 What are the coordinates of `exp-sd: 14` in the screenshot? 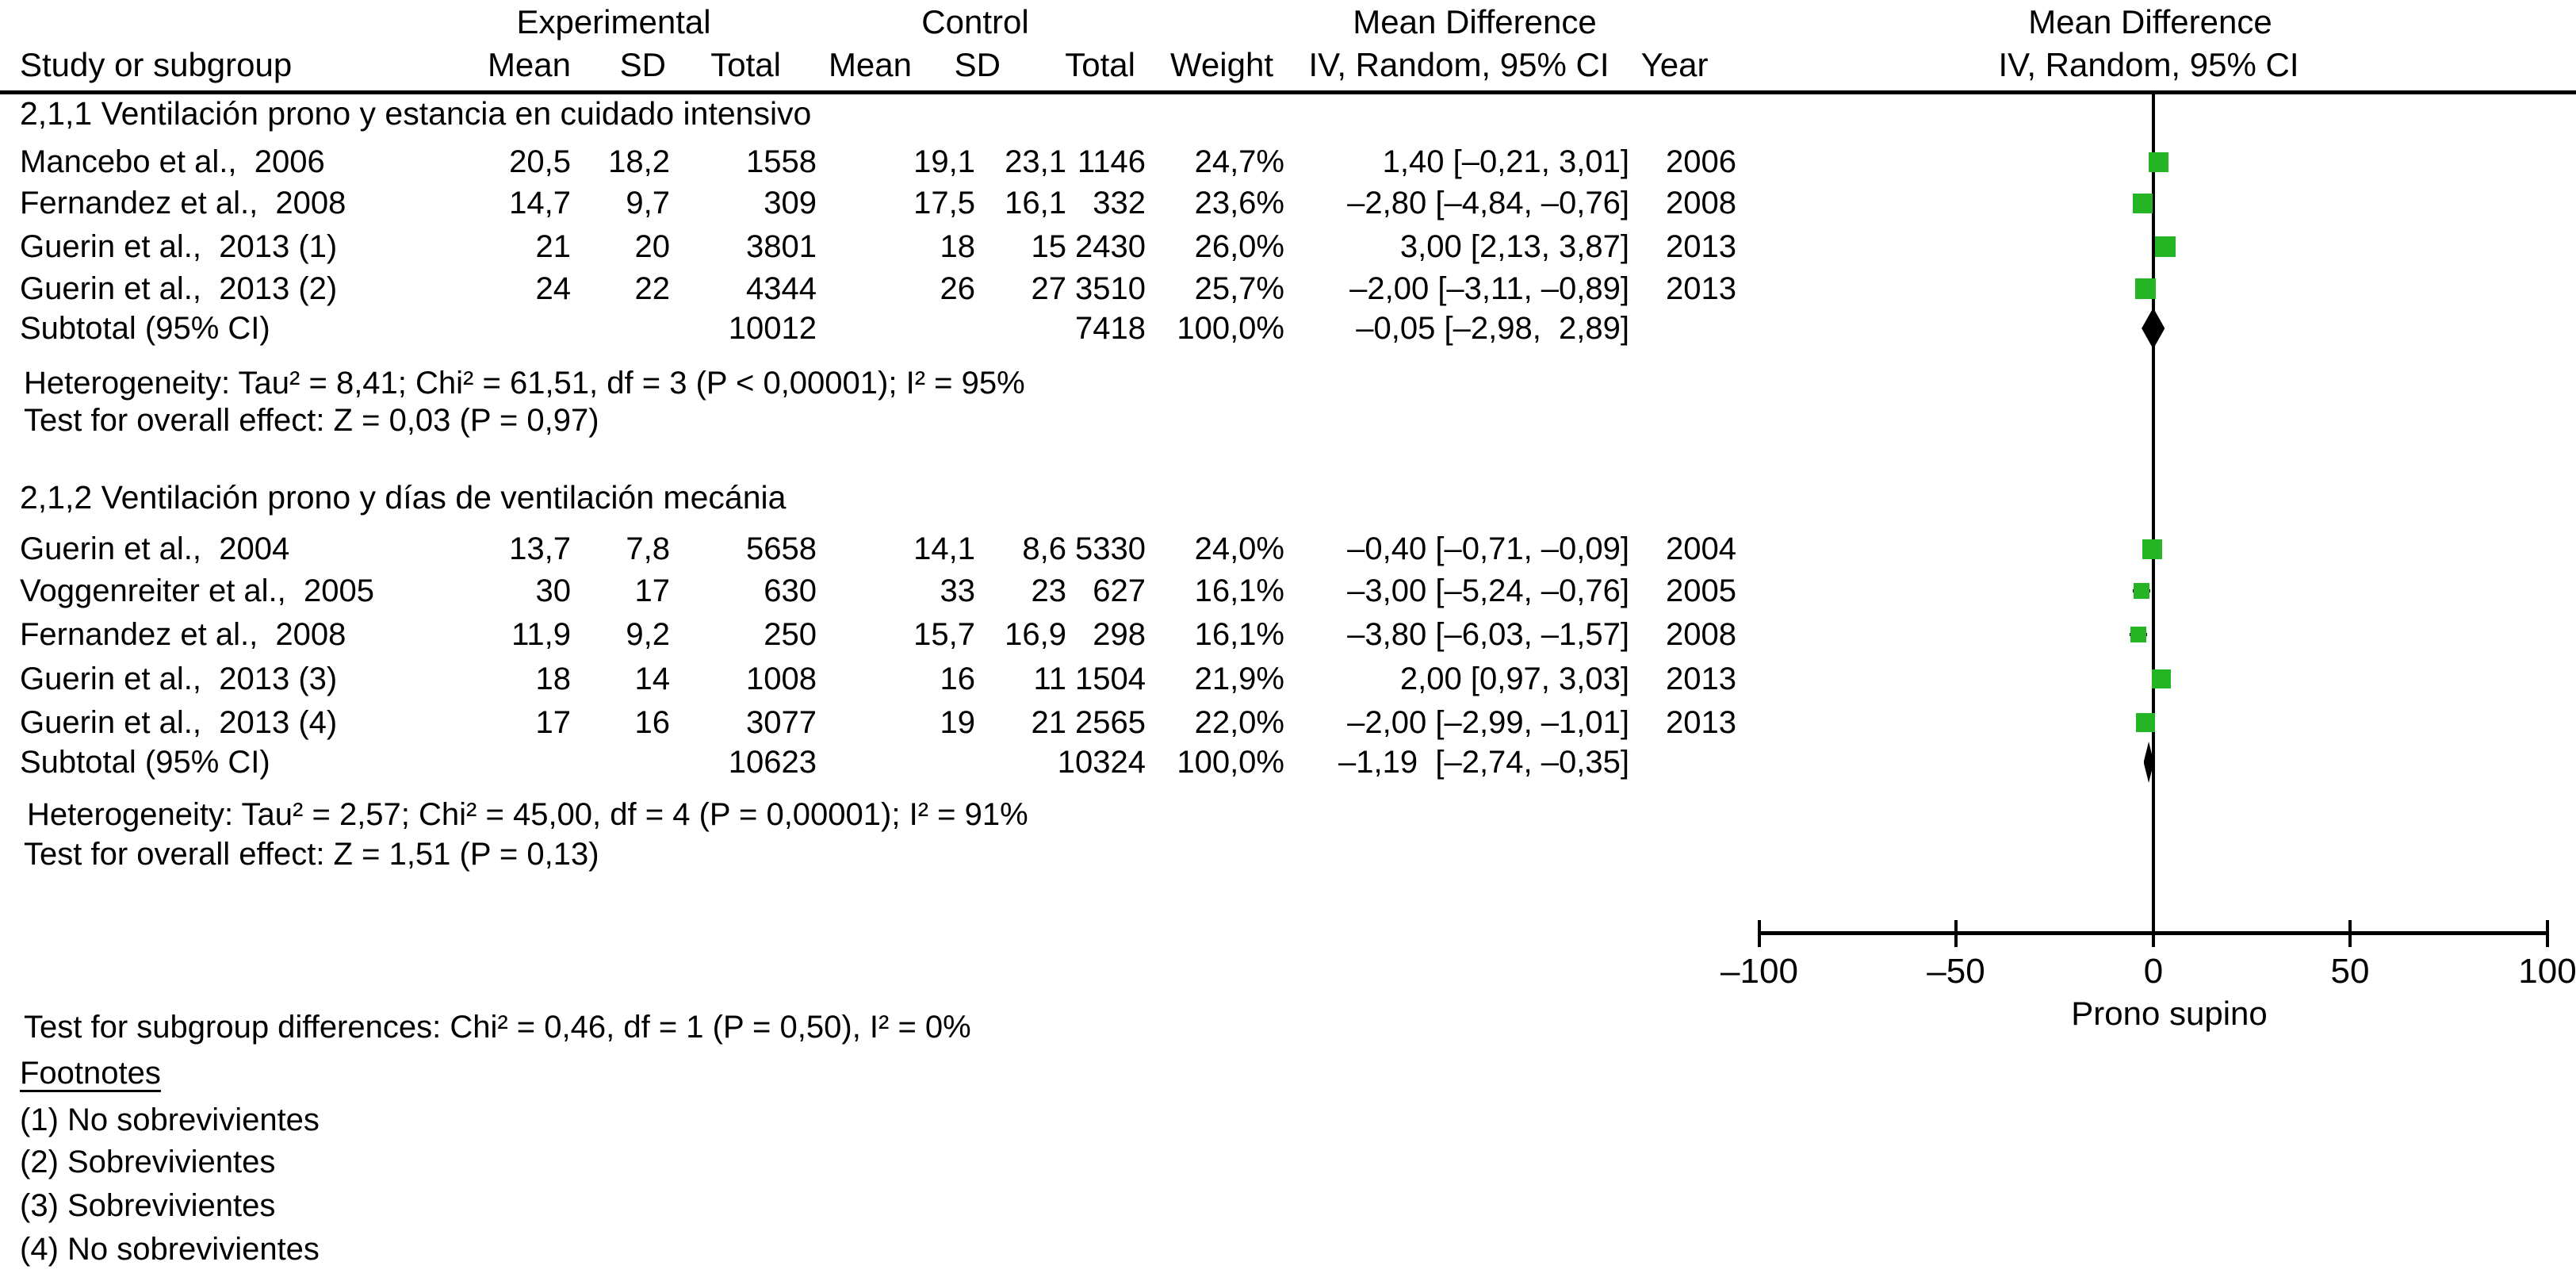 It's located at (652, 679).